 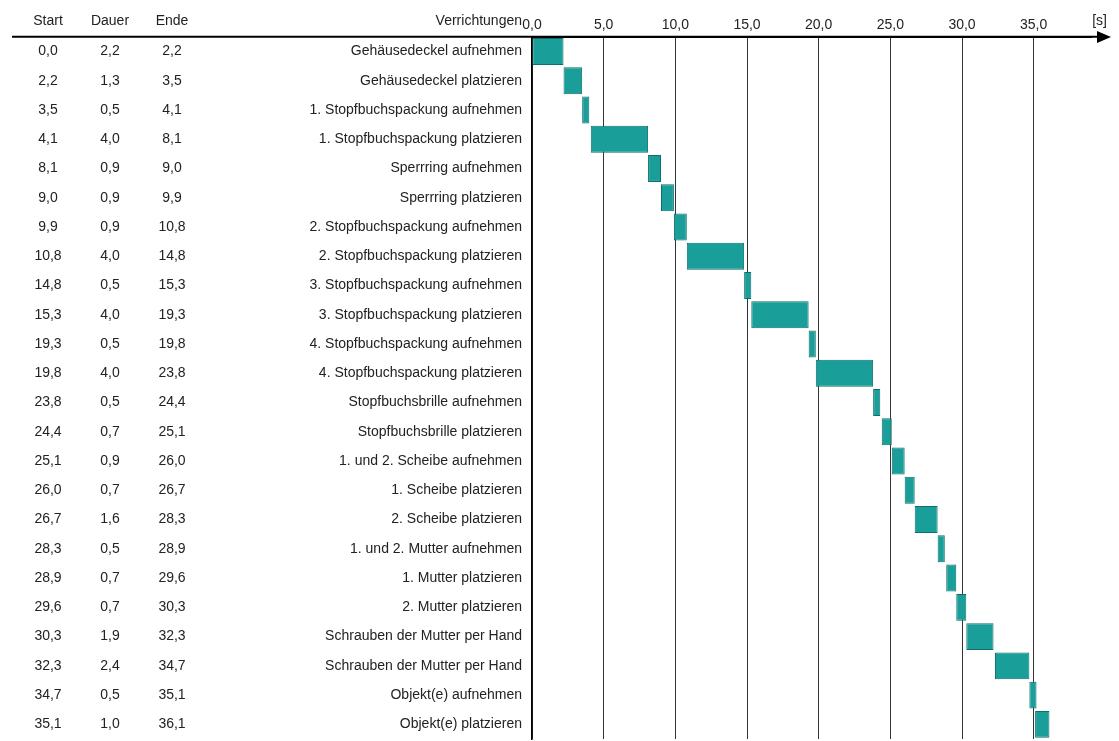 What do you see at coordinates (415, 342) in the screenshot?
I see `y-tick-label: 4. Stopfbuchspackung aufnehmen` at bounding box center [415, 342].